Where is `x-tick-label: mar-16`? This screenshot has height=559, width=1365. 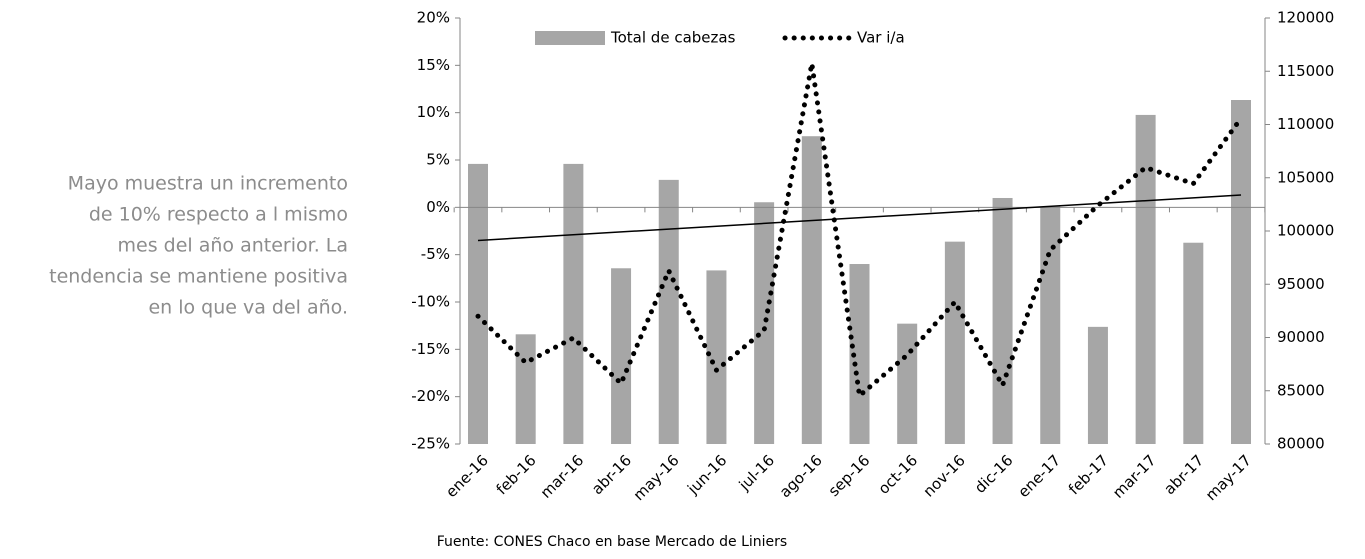 x-tick-label: mar-16 is located at coordinates (562, 476).